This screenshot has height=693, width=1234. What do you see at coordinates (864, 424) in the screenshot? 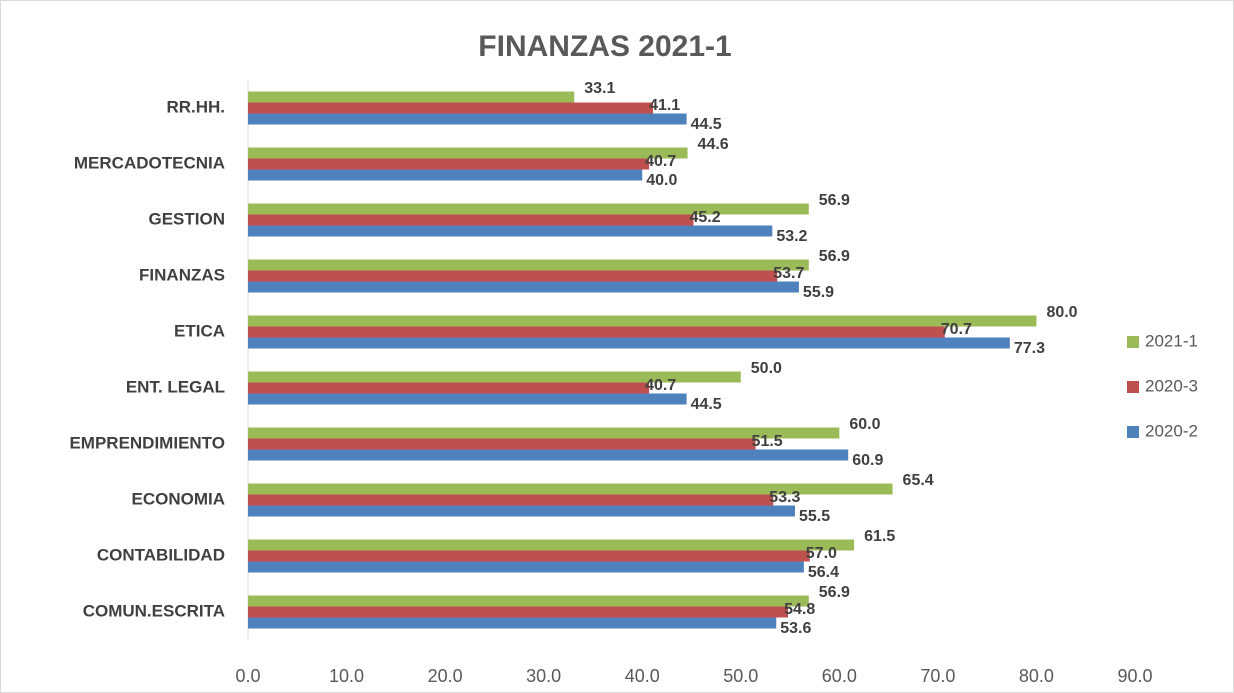
I see `data-label: 60.0` at bounding box center [864, 424].